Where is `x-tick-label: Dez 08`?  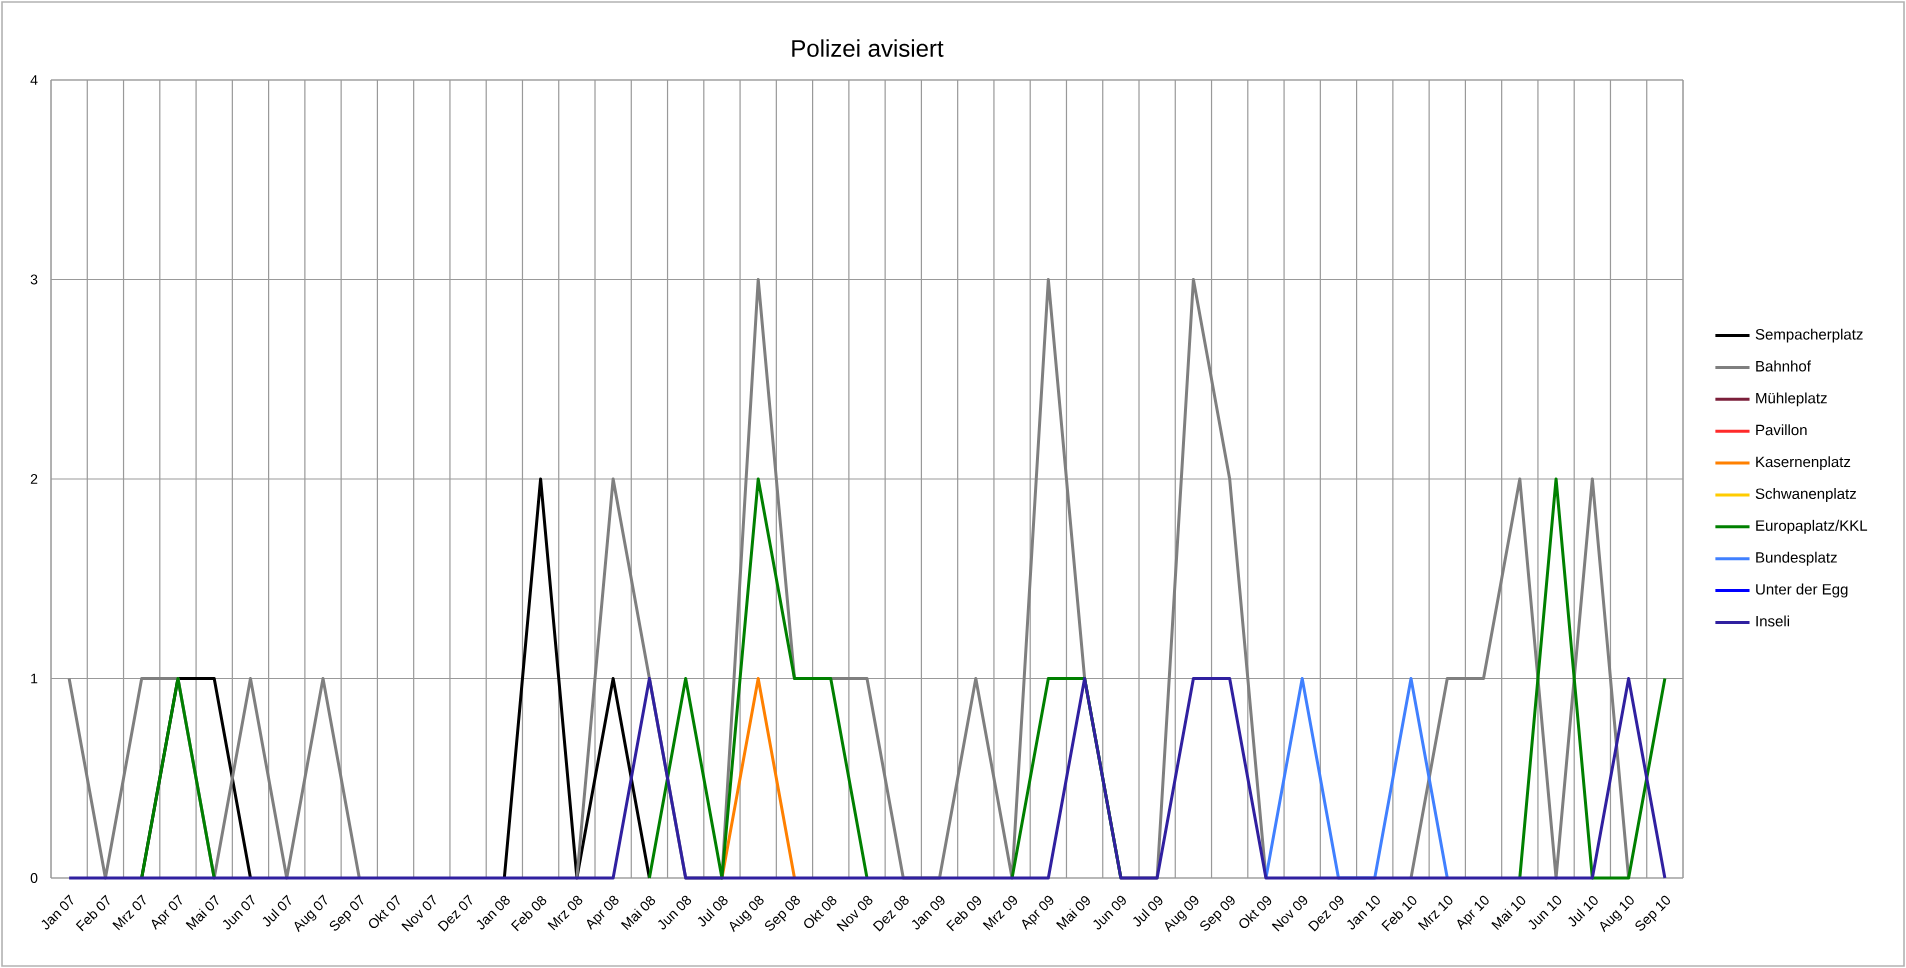
x-tick-label: Dez 08 is located at coordinates (890, 913).